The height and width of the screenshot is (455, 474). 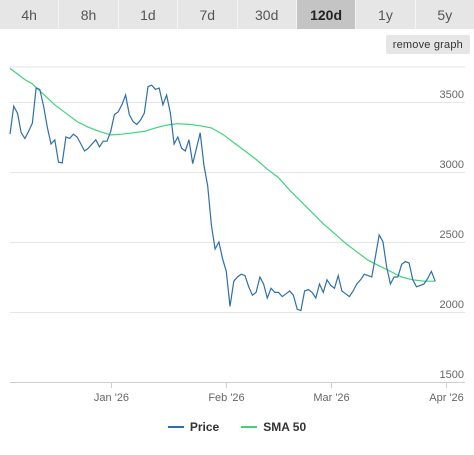 I want to click on y-tick-label-3000: 3000, so click(x=452, y=165).